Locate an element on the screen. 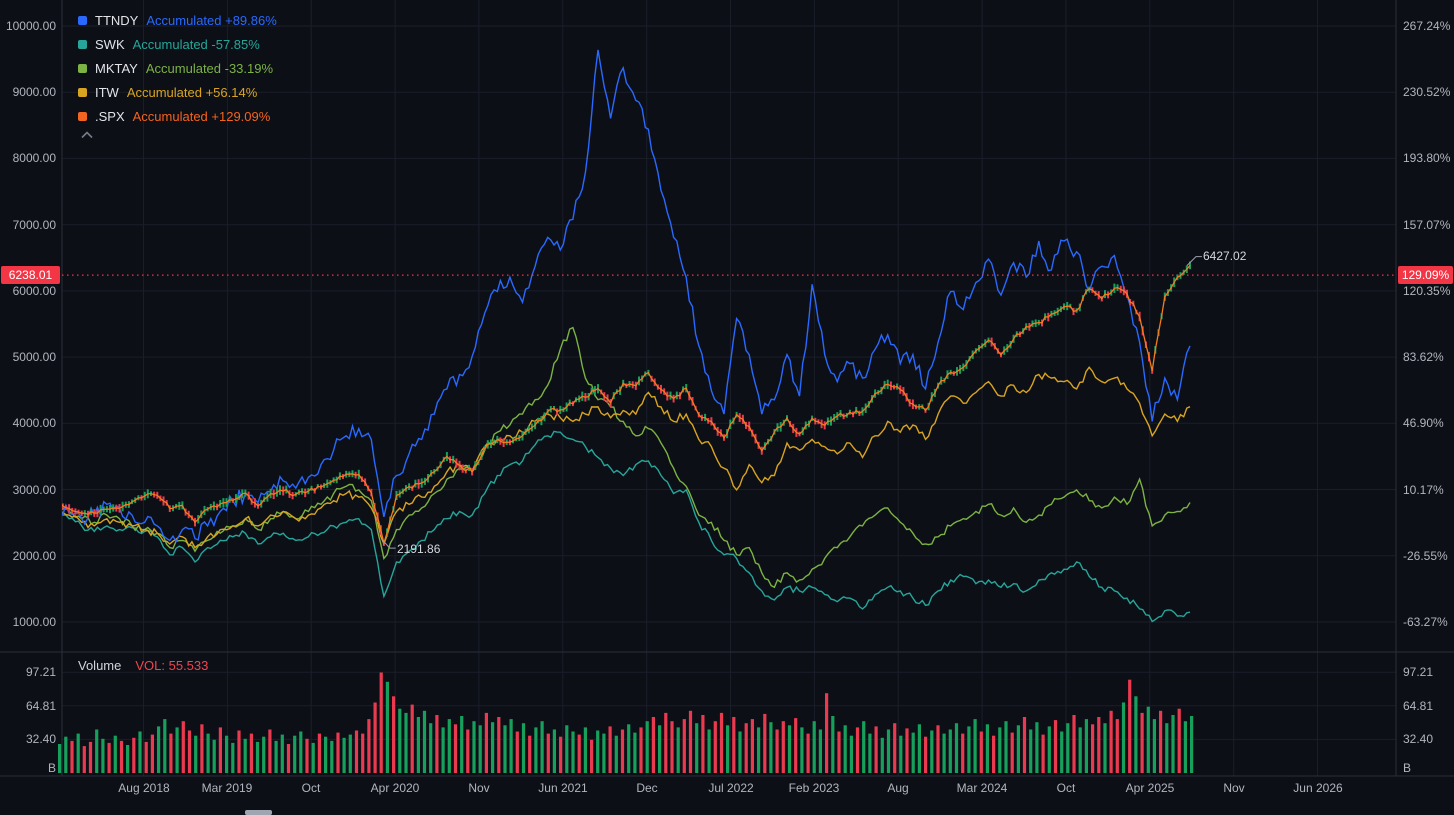 The width and height of the screenshot is (1454, 815). legend-item-spx: .SPX Accumulated +129.09% is located at coordinates (177, 116).